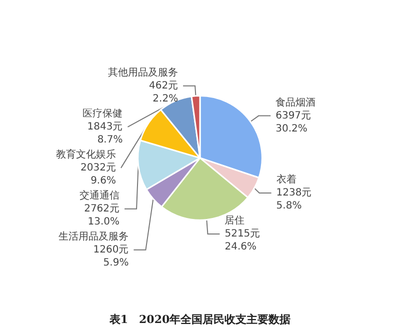 This screenshot has height=336, width=400. Describe the element at coordinates (294, 122) in the screenshot. I see `data-label: 6397元 30.2%` at that location.